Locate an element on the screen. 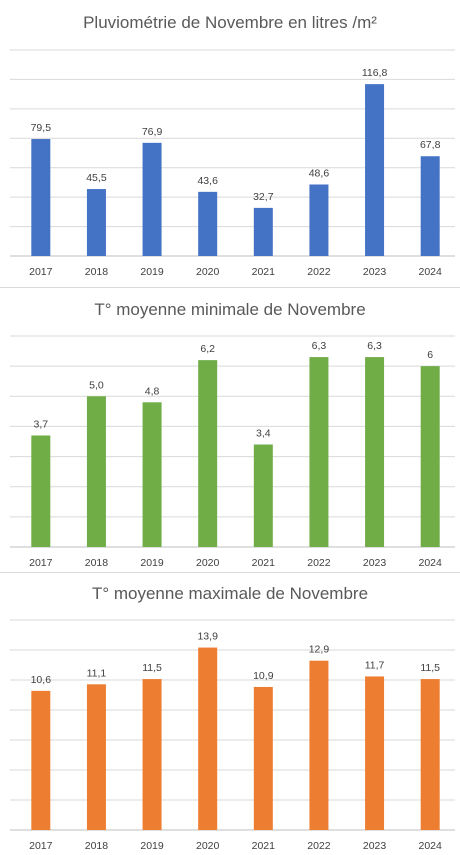  data-label-2020: 13,9 is located at coordinates (207, 637).